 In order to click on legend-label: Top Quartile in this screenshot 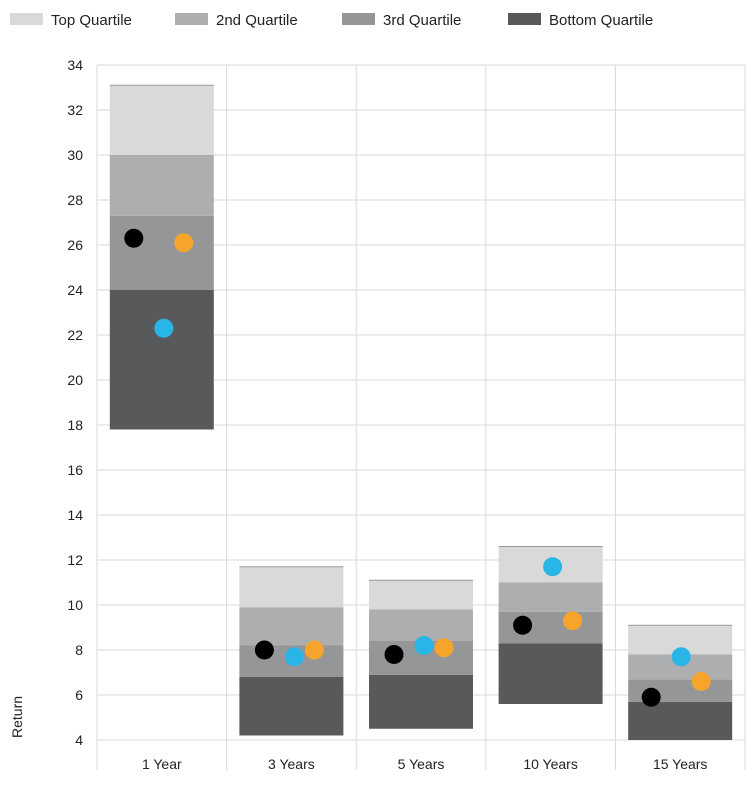, I will do `click(91, 20)`.